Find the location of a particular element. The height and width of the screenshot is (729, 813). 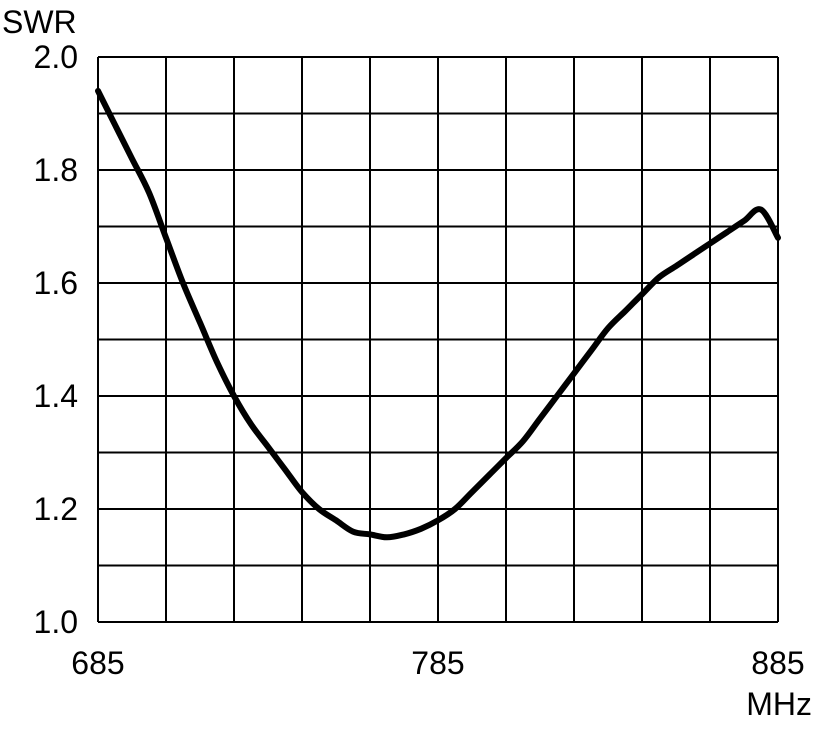

x-tick-label: 685 is located at coordinates (97, 663).